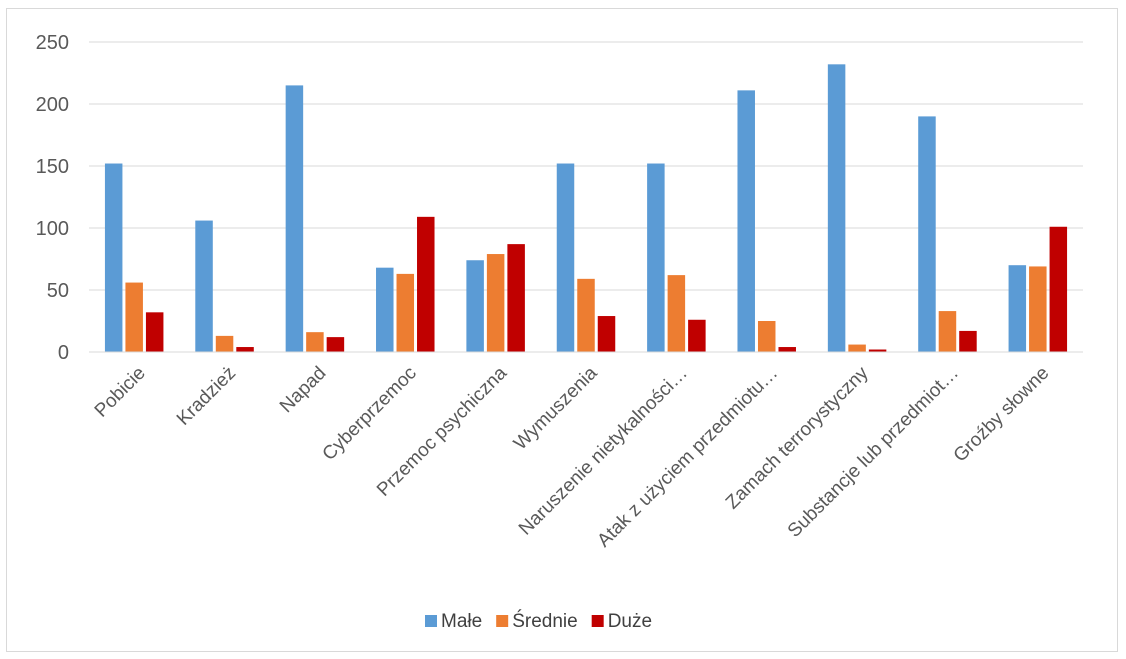 The height and width of the screenshot is (659, 1126). What do you see at coordinates (461, 621) in the screenshot?
I see `legend-label: Małe` at bounding box center [461, 621].